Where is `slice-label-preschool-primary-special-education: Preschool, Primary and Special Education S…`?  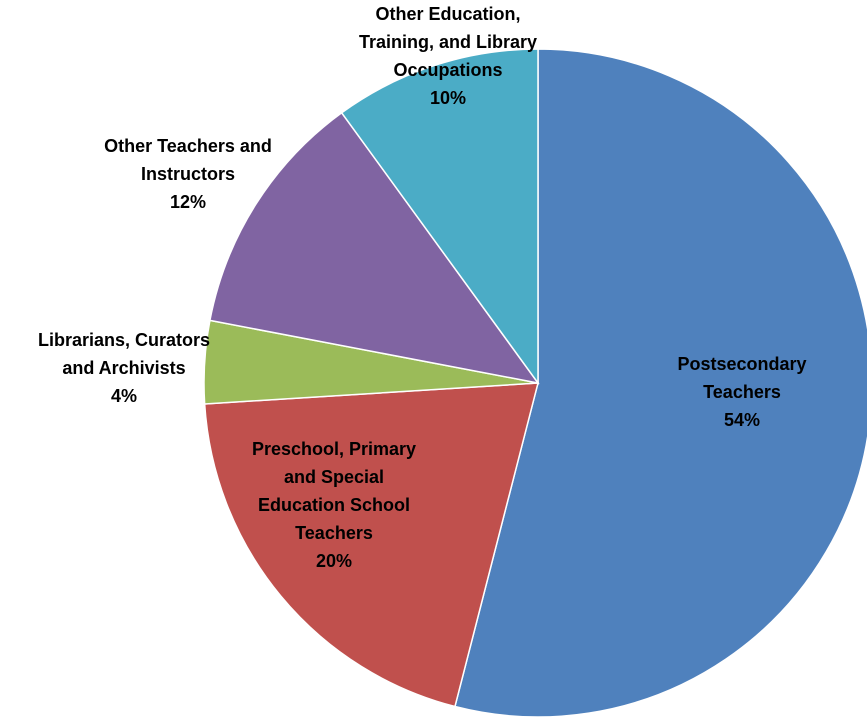 slice-label-preschool-primary-special-education: Preschool, Primary and Special Education S… is located at coordinates (334, 505).